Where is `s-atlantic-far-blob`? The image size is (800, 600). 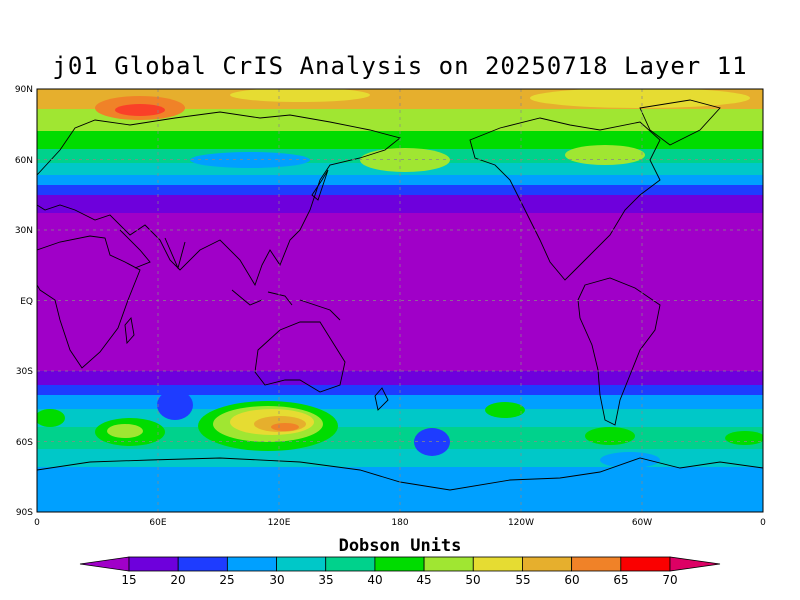 s-atlantic-far-blob is located at coordinates (51, 418).